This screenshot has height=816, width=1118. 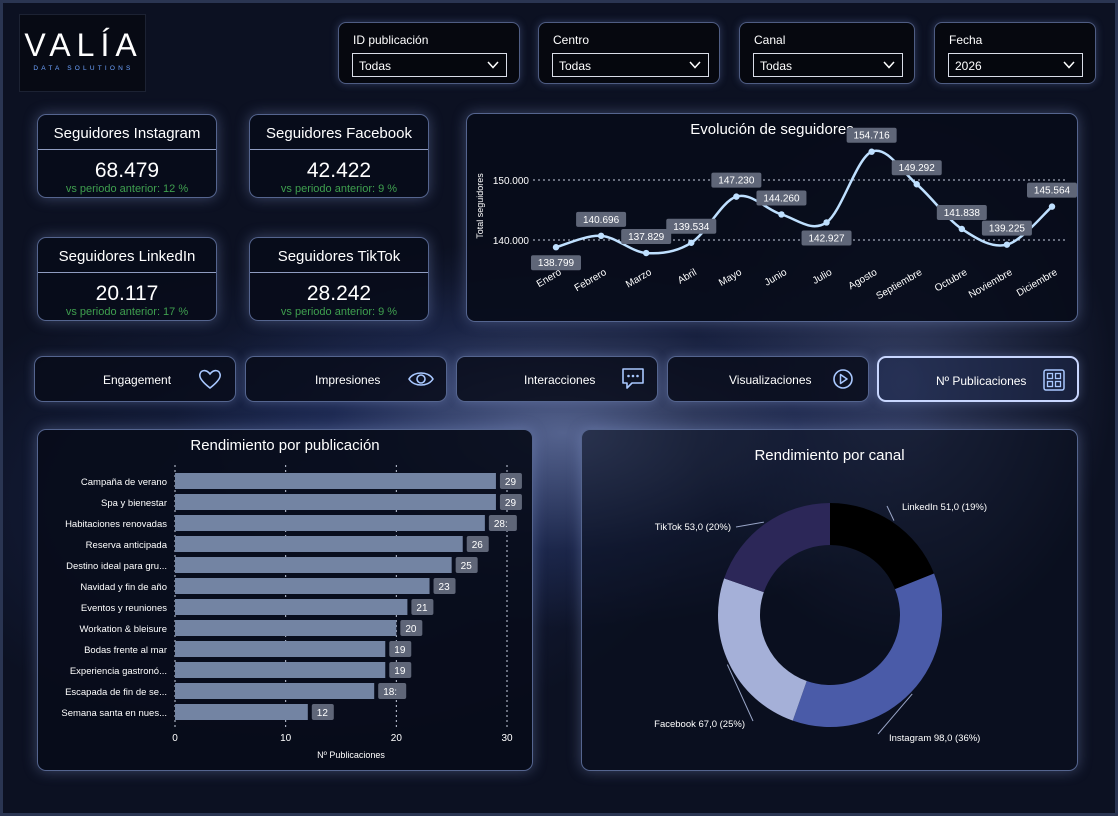 What do you see at coordinates (351, 755) in the screenshot?
I see `x-axis-label: Nº Publicaciones` at bounding box center [351, 755].